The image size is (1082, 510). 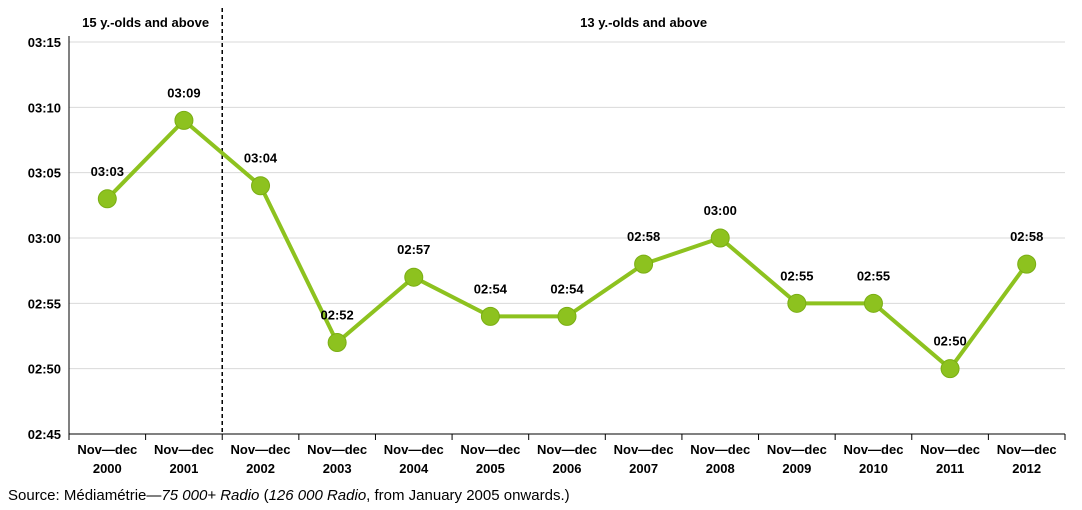 I want to click on segment-label: 15 y.-olds and above, so click(x=145, y=22).